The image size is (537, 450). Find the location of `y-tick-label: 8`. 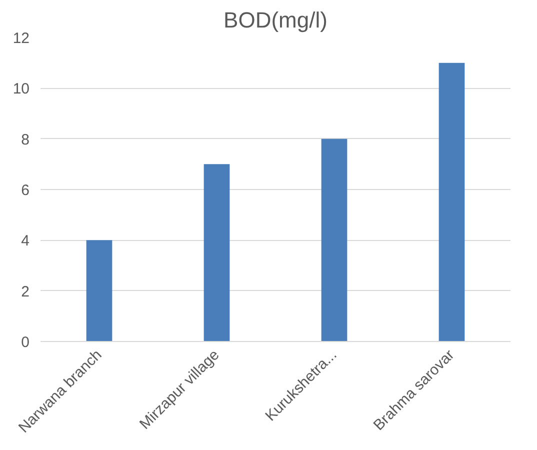

y-tick-label: 8 is located at coordinates (25, 139).